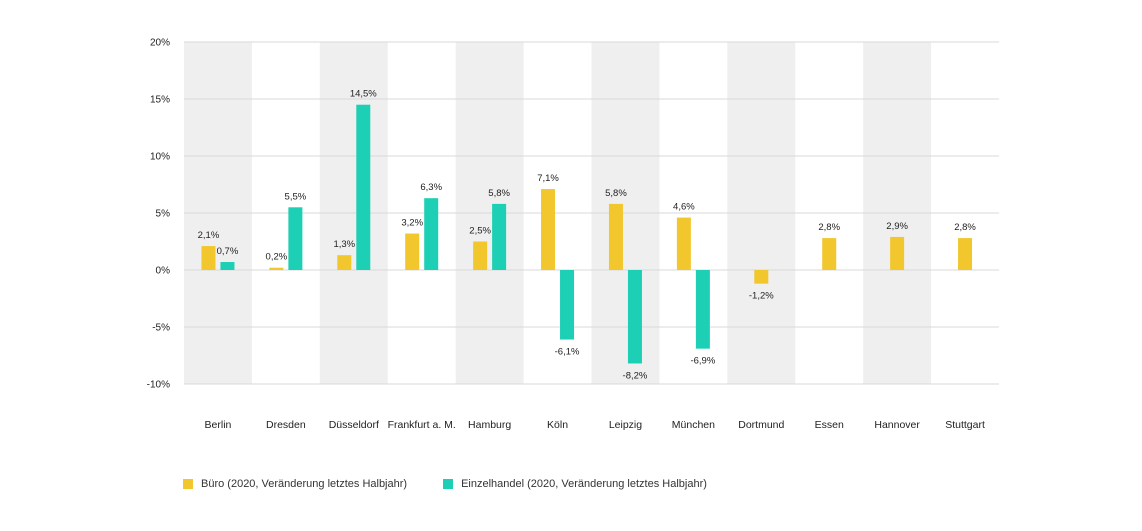  Describe the element at coordinates (286, 425) in the screenshot. I see `x-tick-label: Dresden` at that location.